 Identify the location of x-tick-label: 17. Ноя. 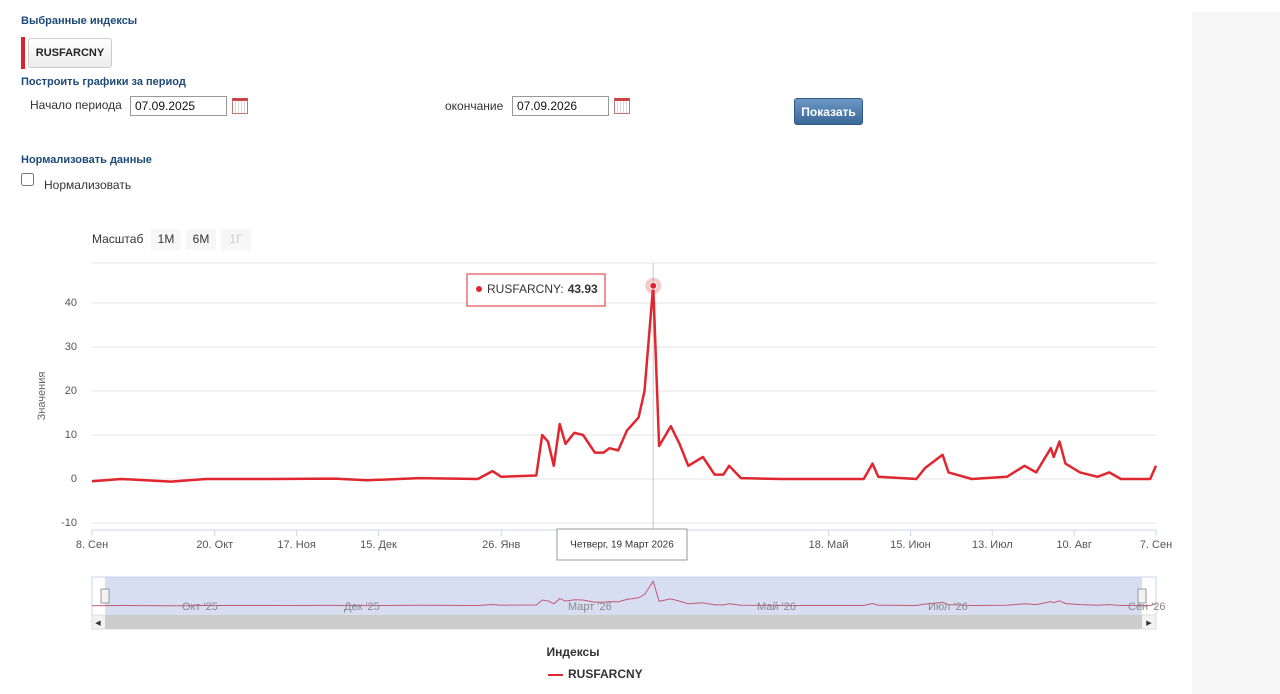
(296, 545).